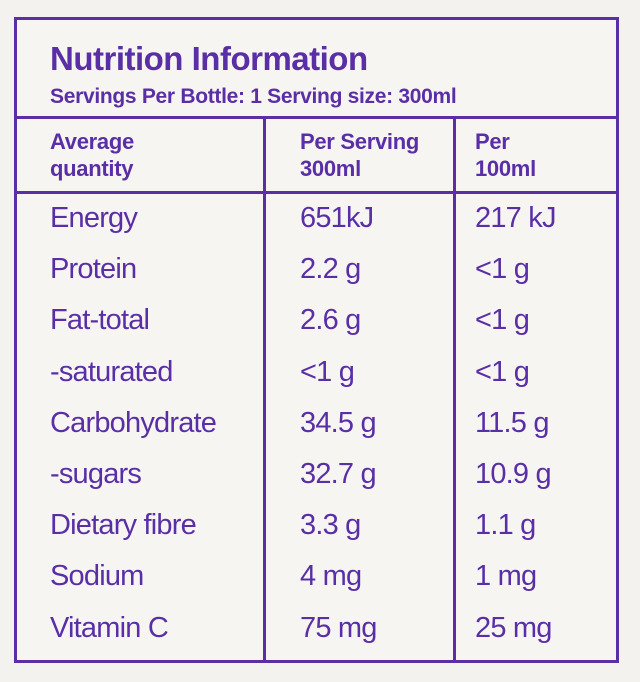 The height and width of the screenshot is (682, 640). Describe the element at coordinates (492, 141) in the screenshot. I see `column-header-line: Per` at that location.